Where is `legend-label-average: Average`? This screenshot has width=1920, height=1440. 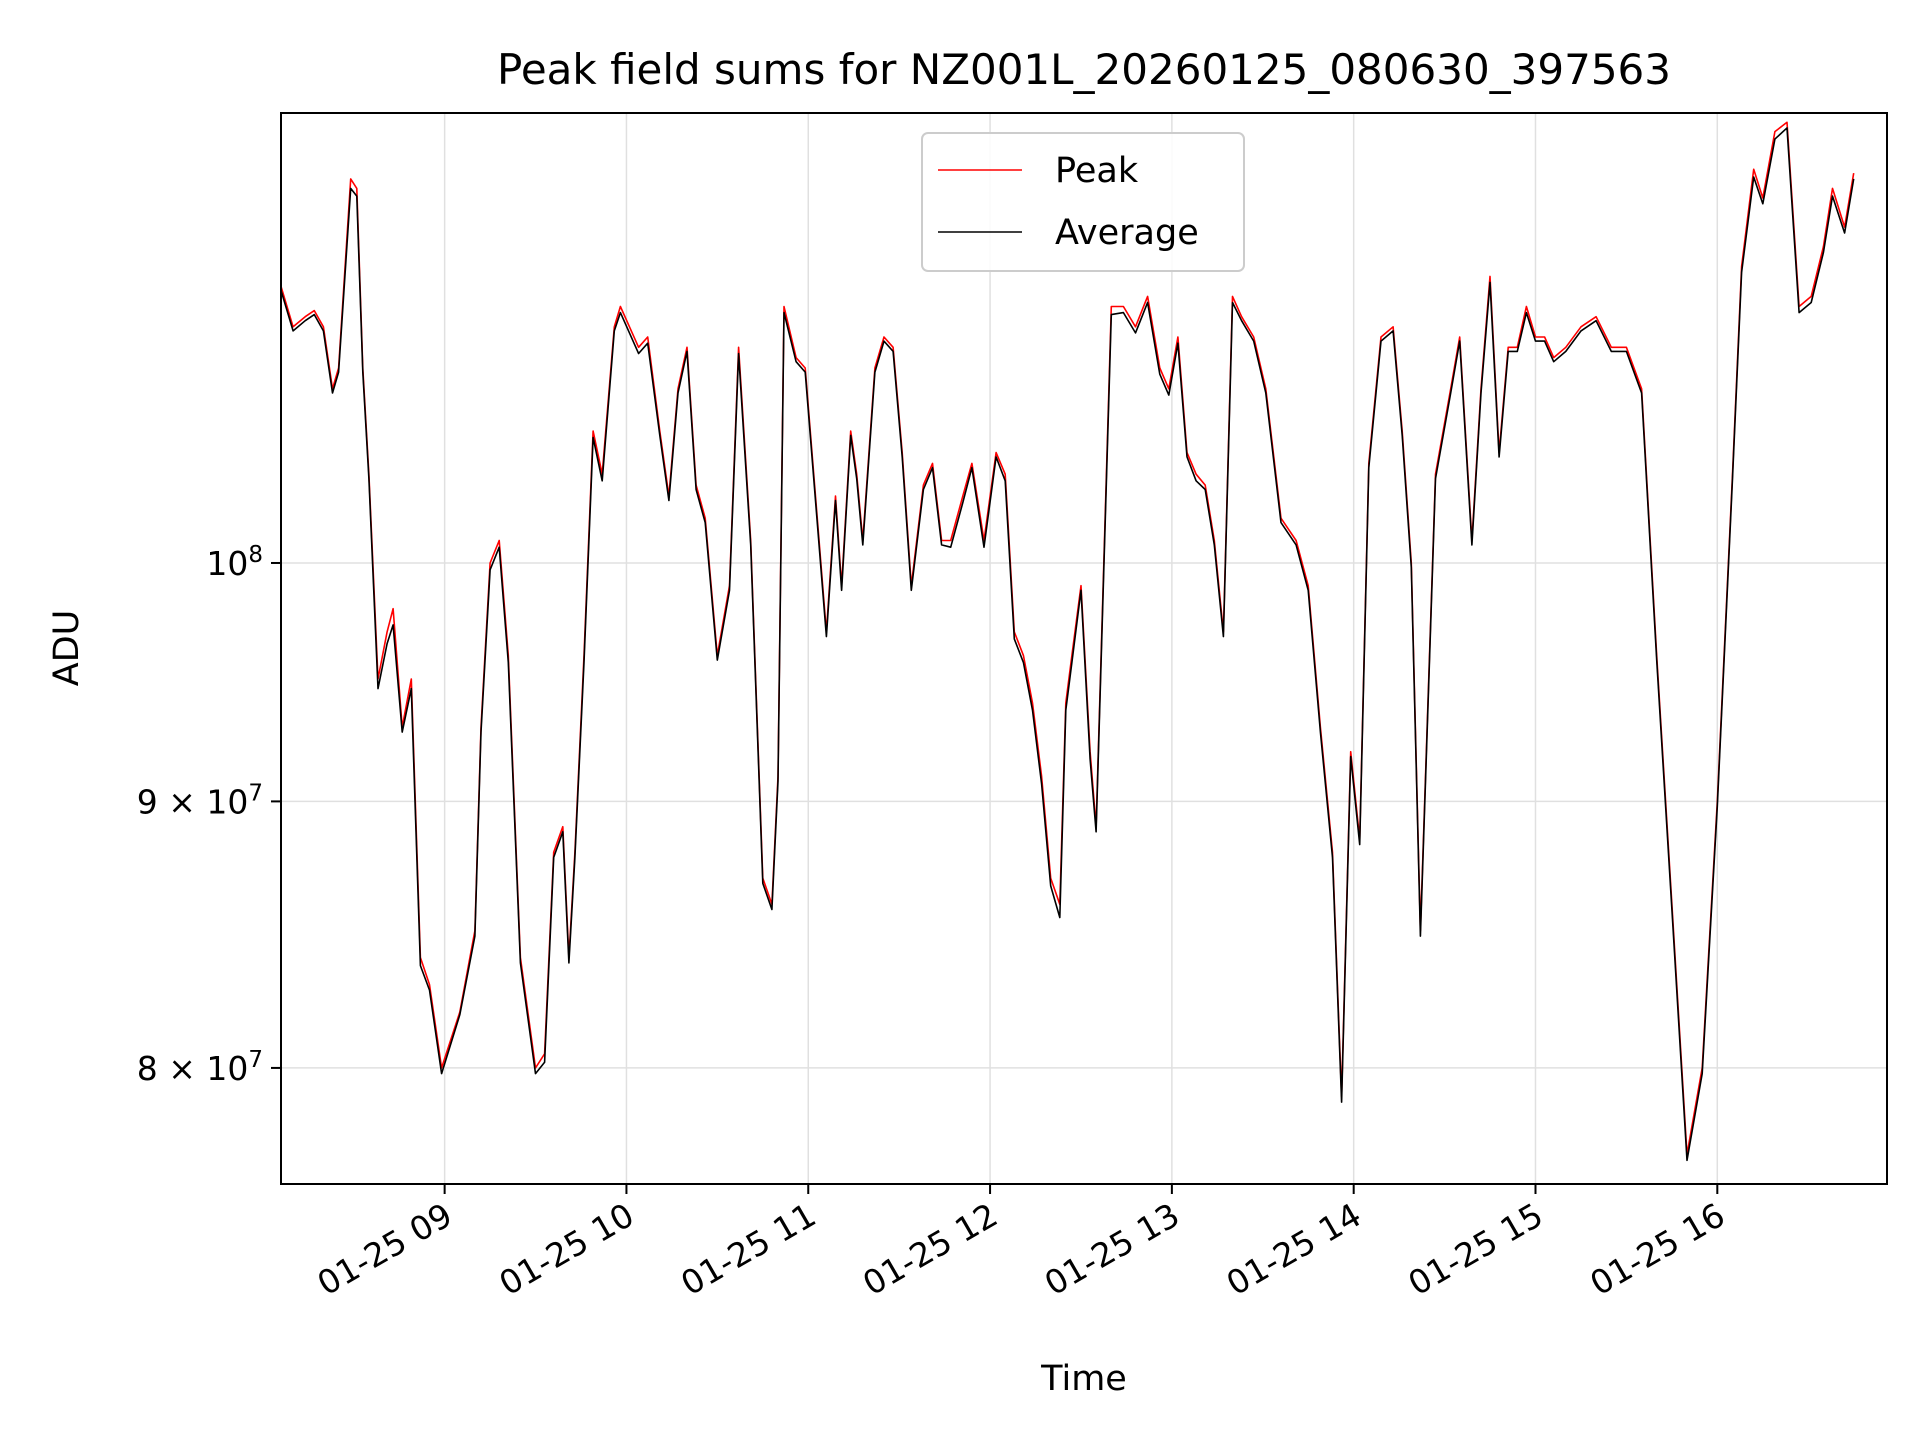 legend-label-average: Average is located at coordinates (1127, 233).